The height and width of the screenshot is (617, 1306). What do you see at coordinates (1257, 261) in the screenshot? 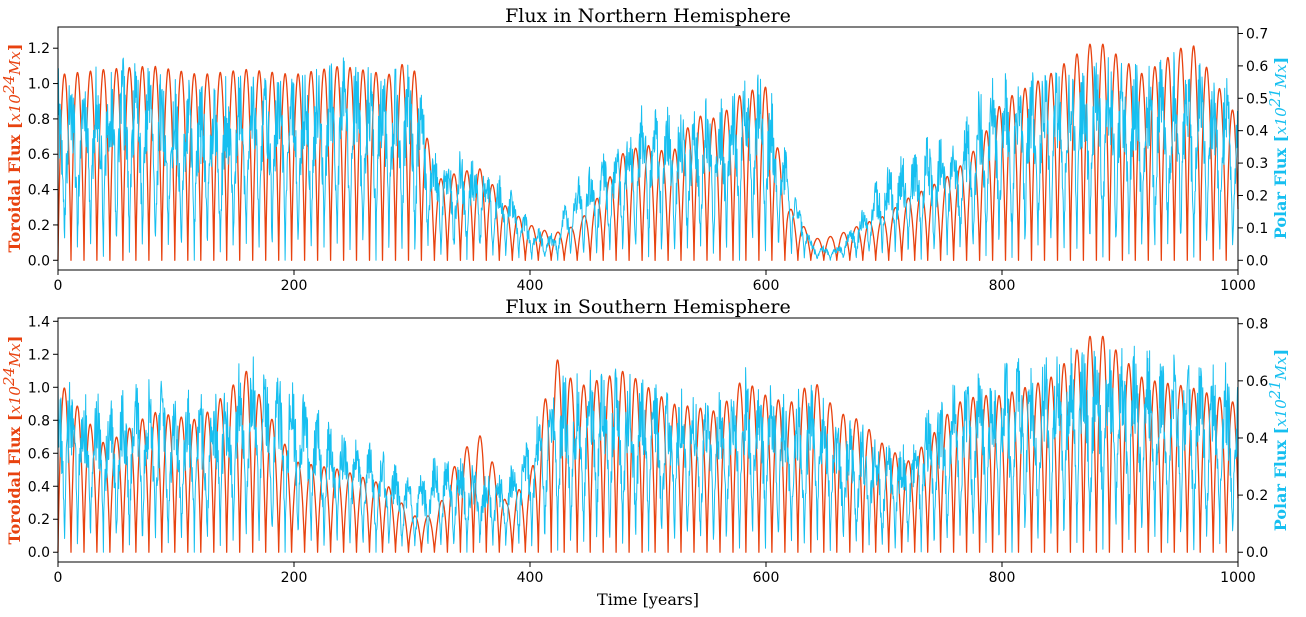
I see `north-ytick-right-label: 0.0` at bounding box center [1257, 261].